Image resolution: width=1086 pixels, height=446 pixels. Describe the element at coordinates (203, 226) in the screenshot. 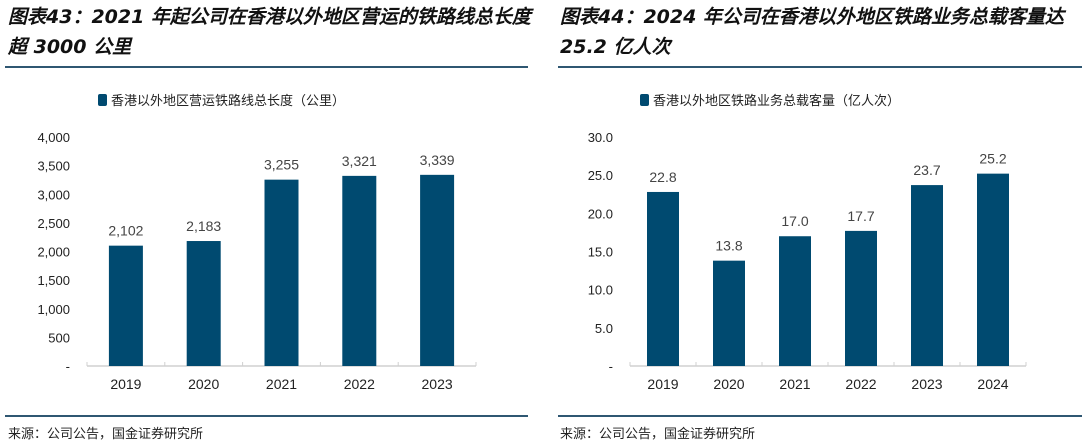

I see `data-label: 2,183` at that location.